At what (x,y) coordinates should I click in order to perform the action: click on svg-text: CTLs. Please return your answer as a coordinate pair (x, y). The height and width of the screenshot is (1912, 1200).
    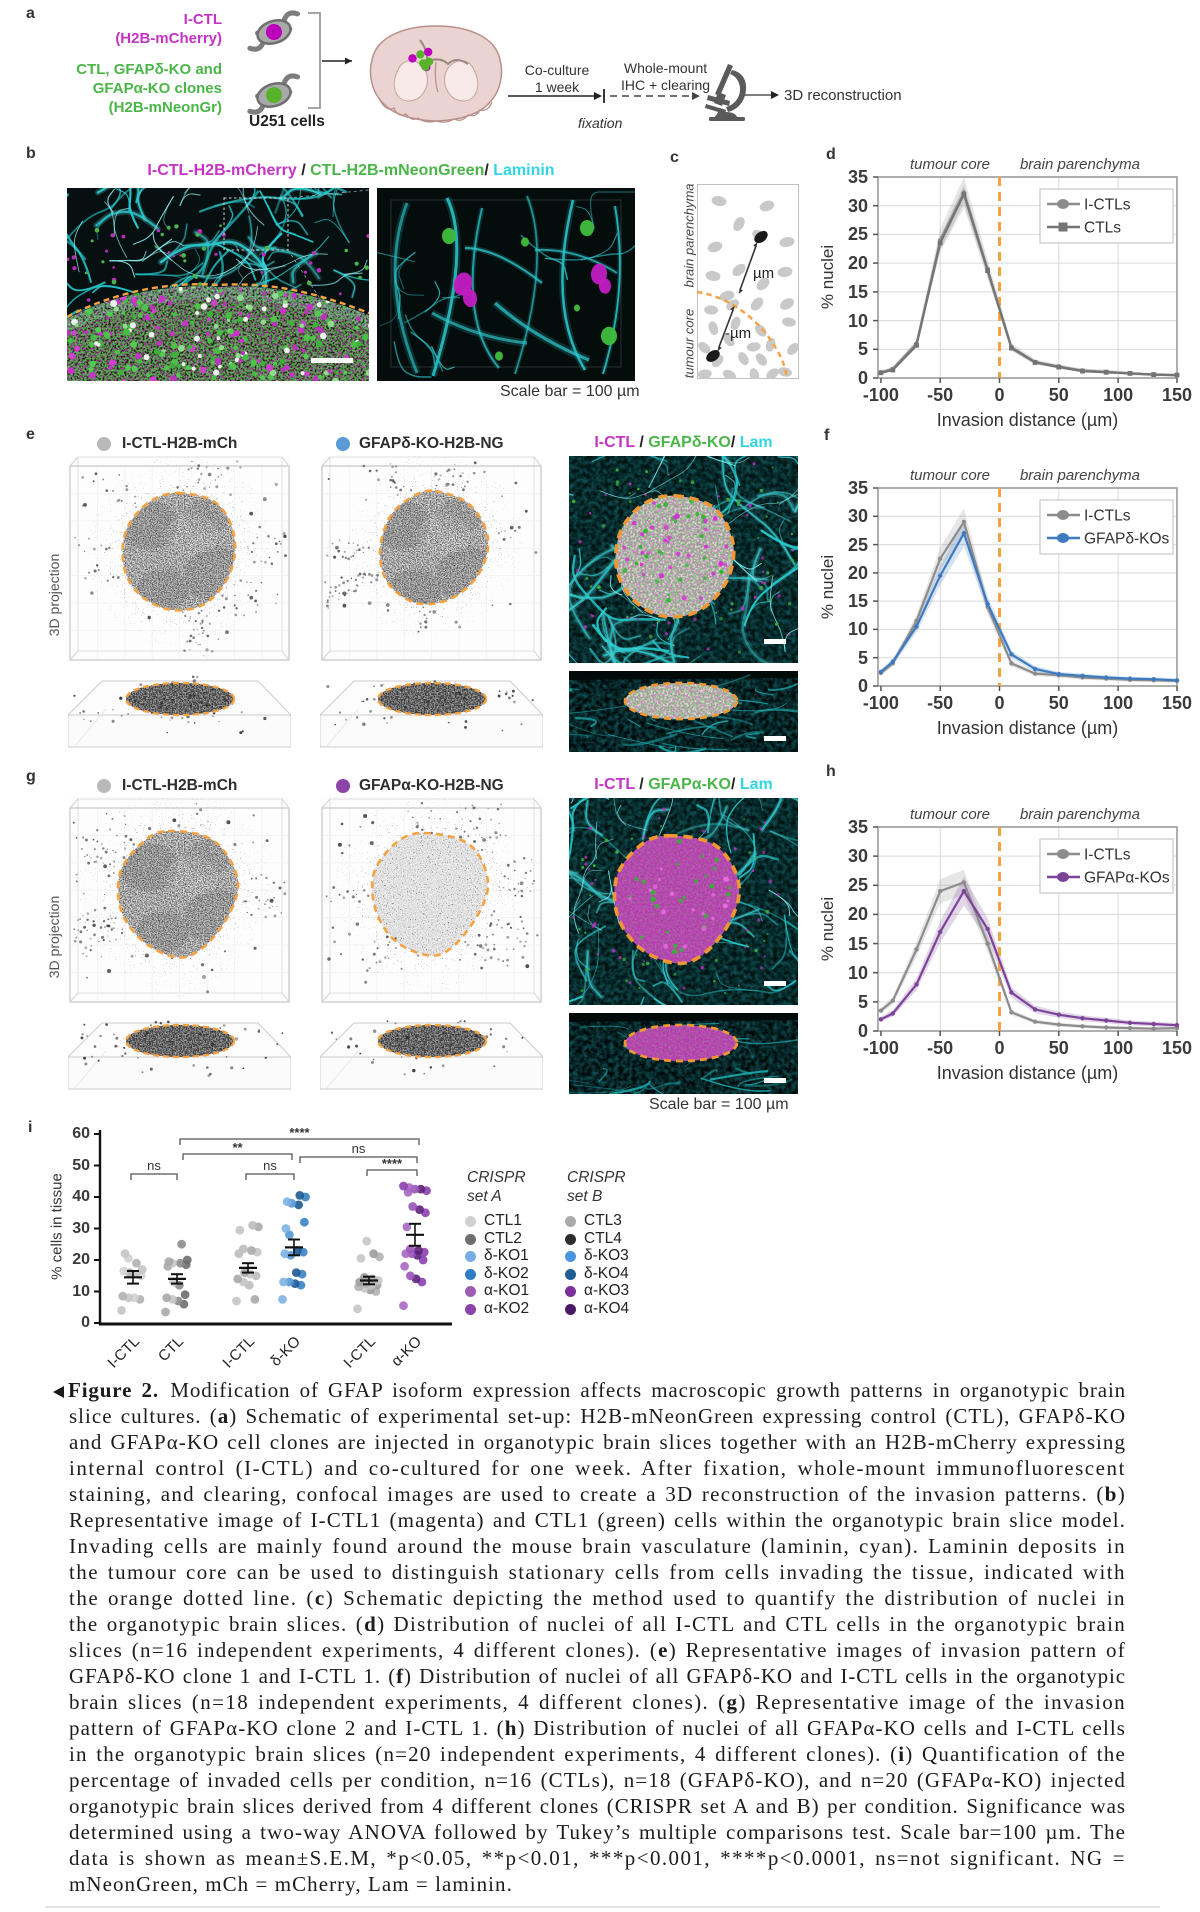
    Looking at the image, I should click on (1102, 228).